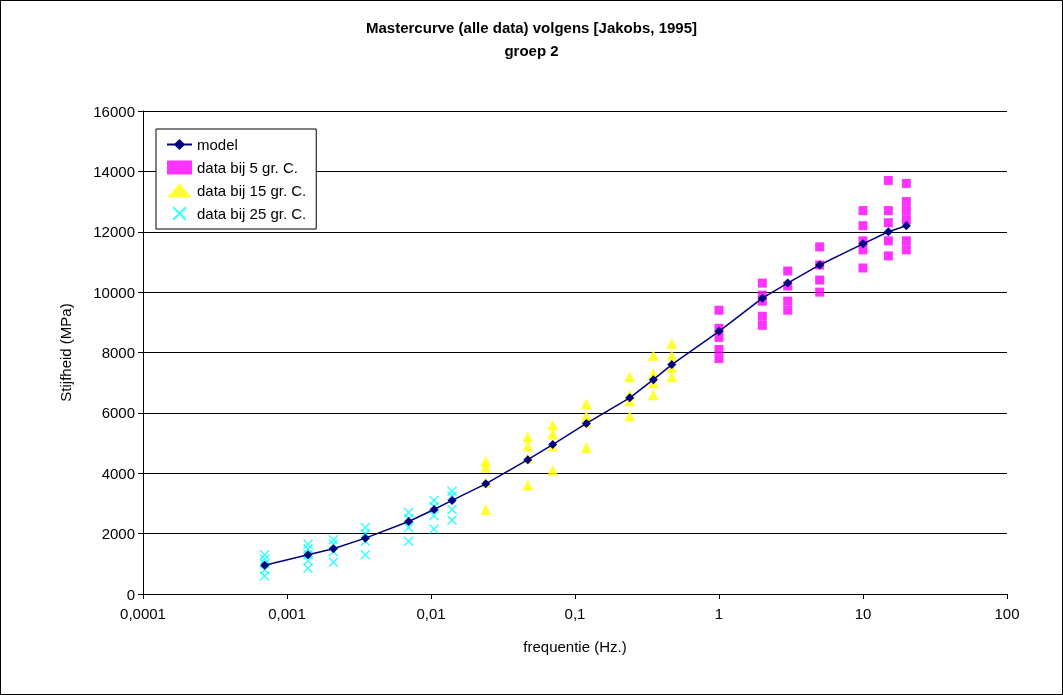 The width and height of the screenshot is (1063, 695). I want to click on y-tick-label: 8000, so click(118, 352).